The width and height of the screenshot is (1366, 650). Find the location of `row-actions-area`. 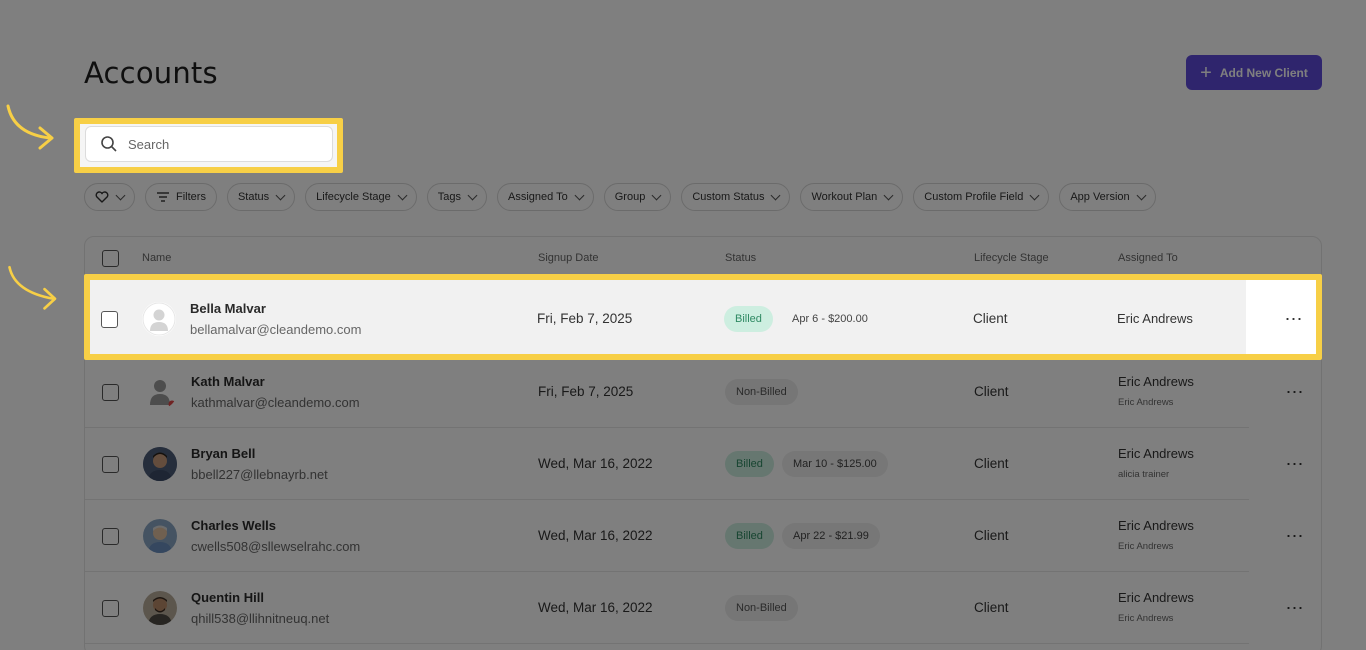

row-actions-area is located at coordinates (1281, 317).